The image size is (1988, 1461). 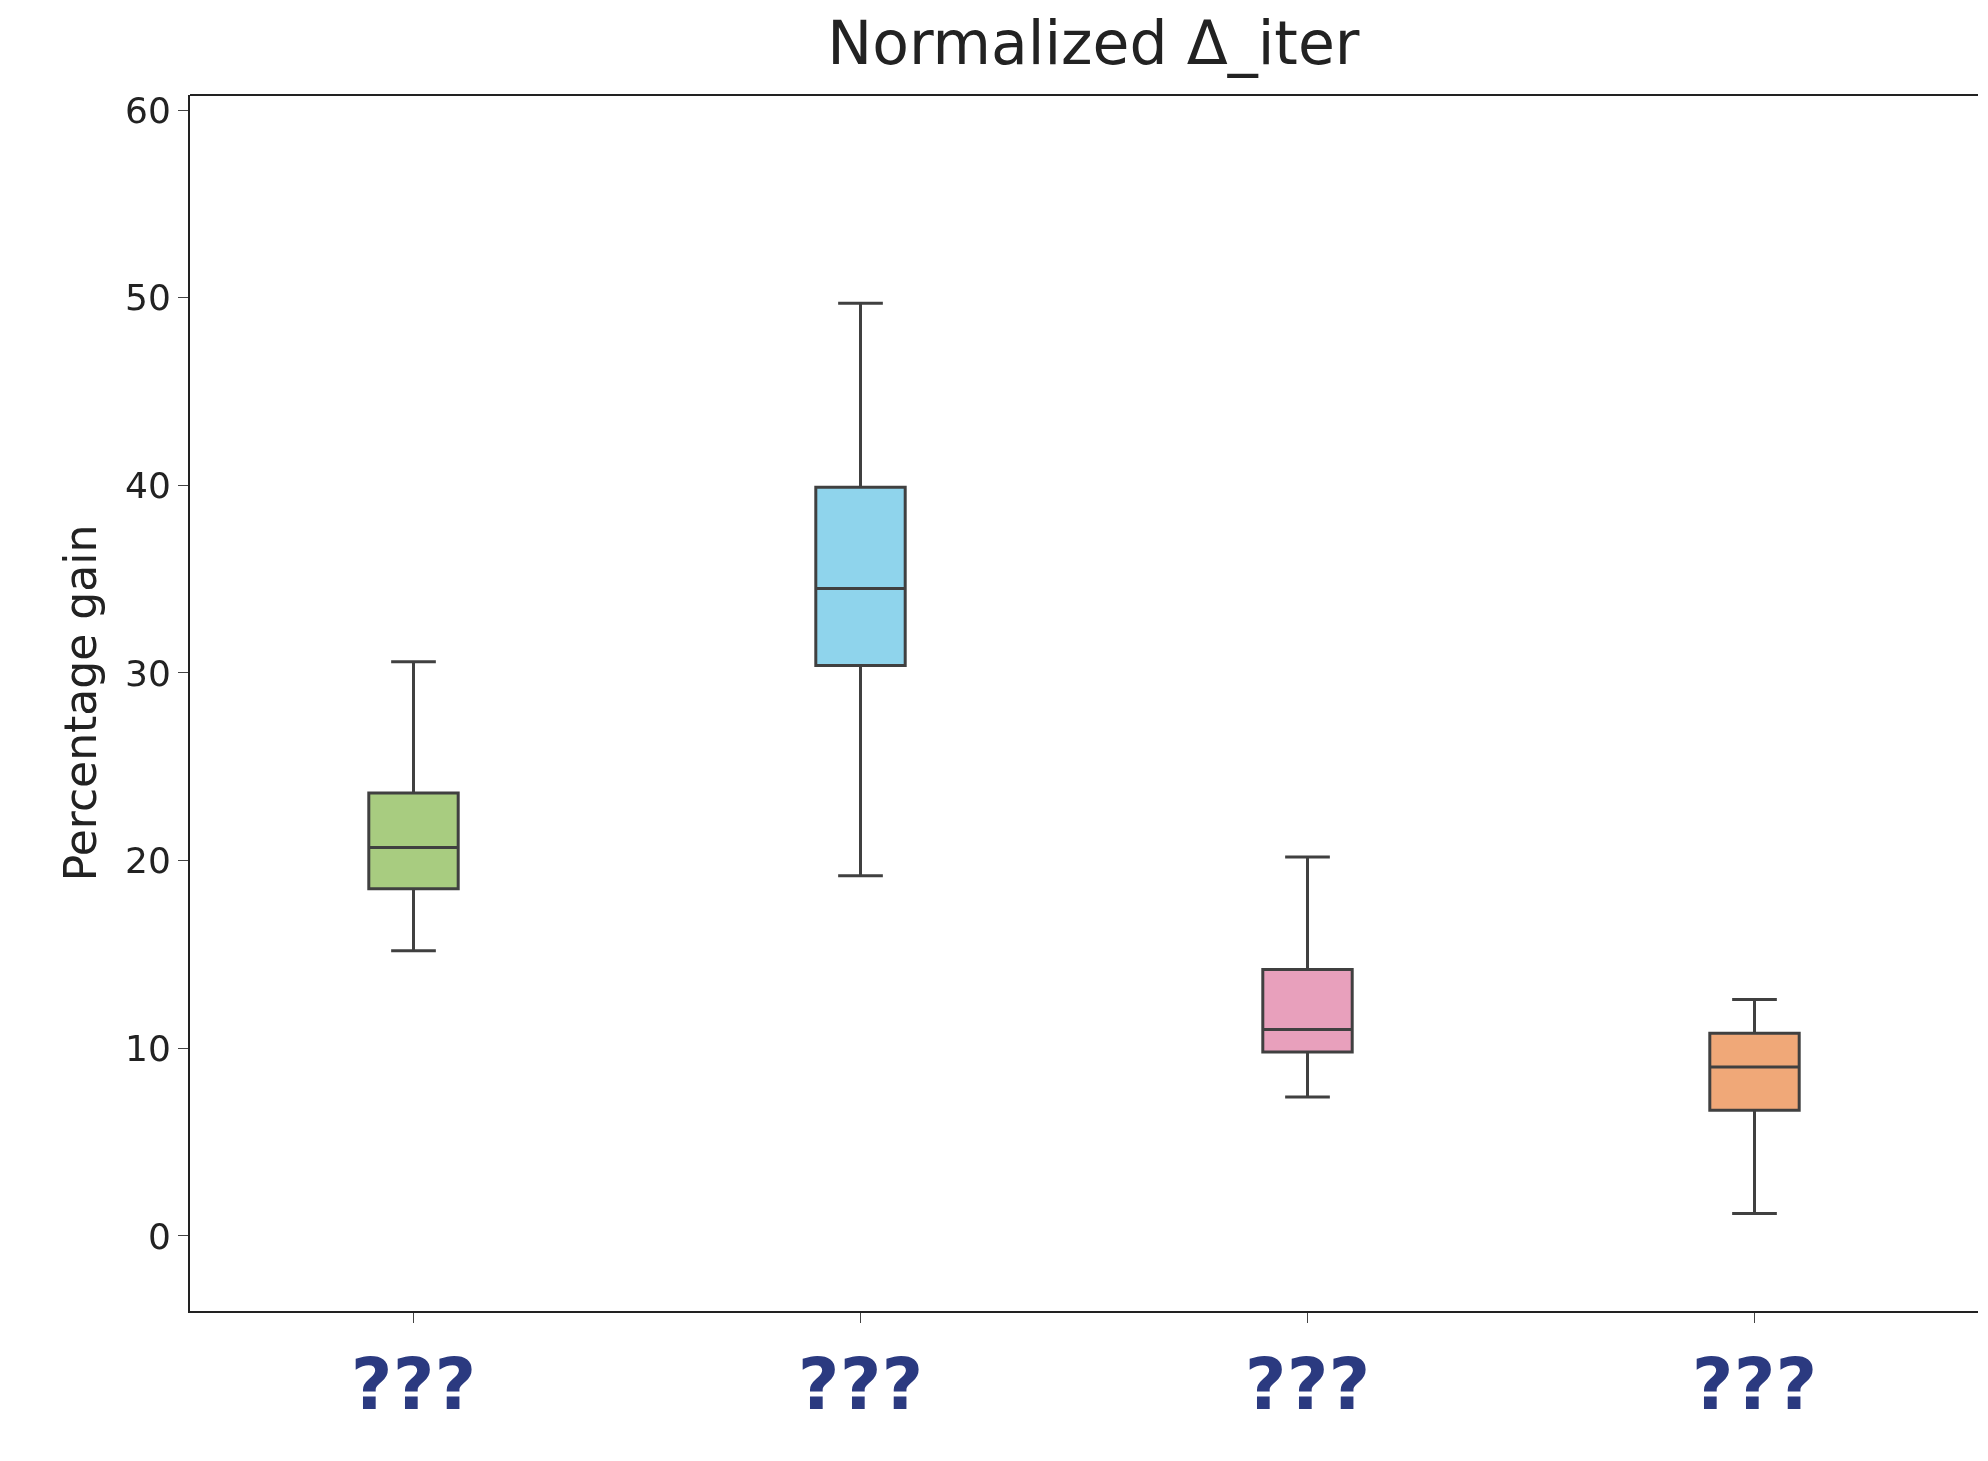 What do you see at coordinates (147, 861) in the screenshot?
I see `y-tick-label: 20` at bounding box center [147, 861].